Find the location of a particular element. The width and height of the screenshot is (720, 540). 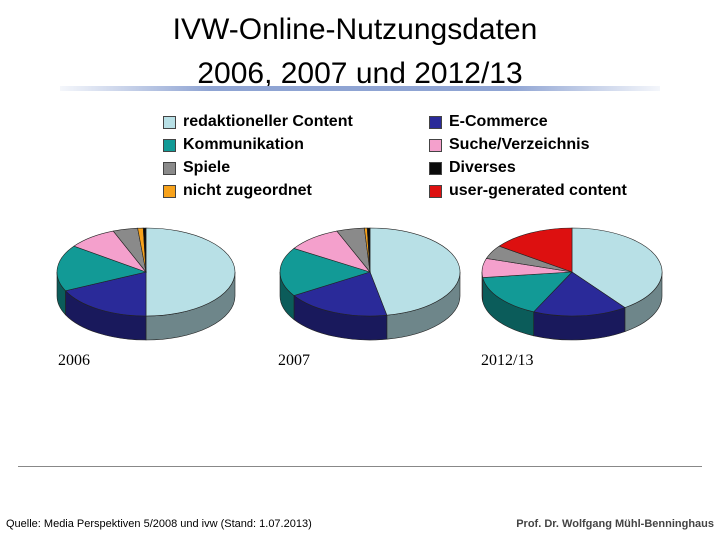

legend-label: E-Commerce is located at coordinates (498, 121).